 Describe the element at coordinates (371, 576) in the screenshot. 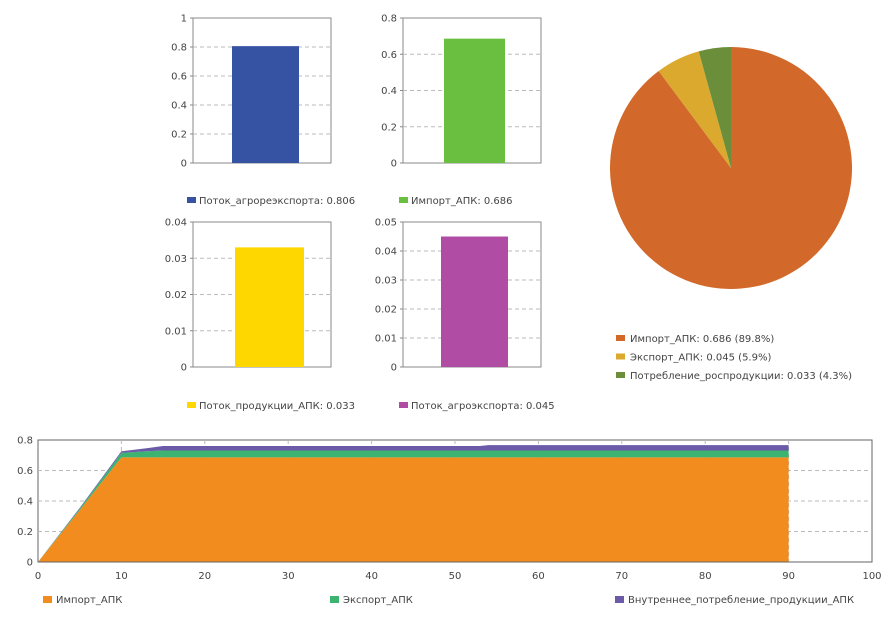

I see `x-tick-label: 40` at that location.